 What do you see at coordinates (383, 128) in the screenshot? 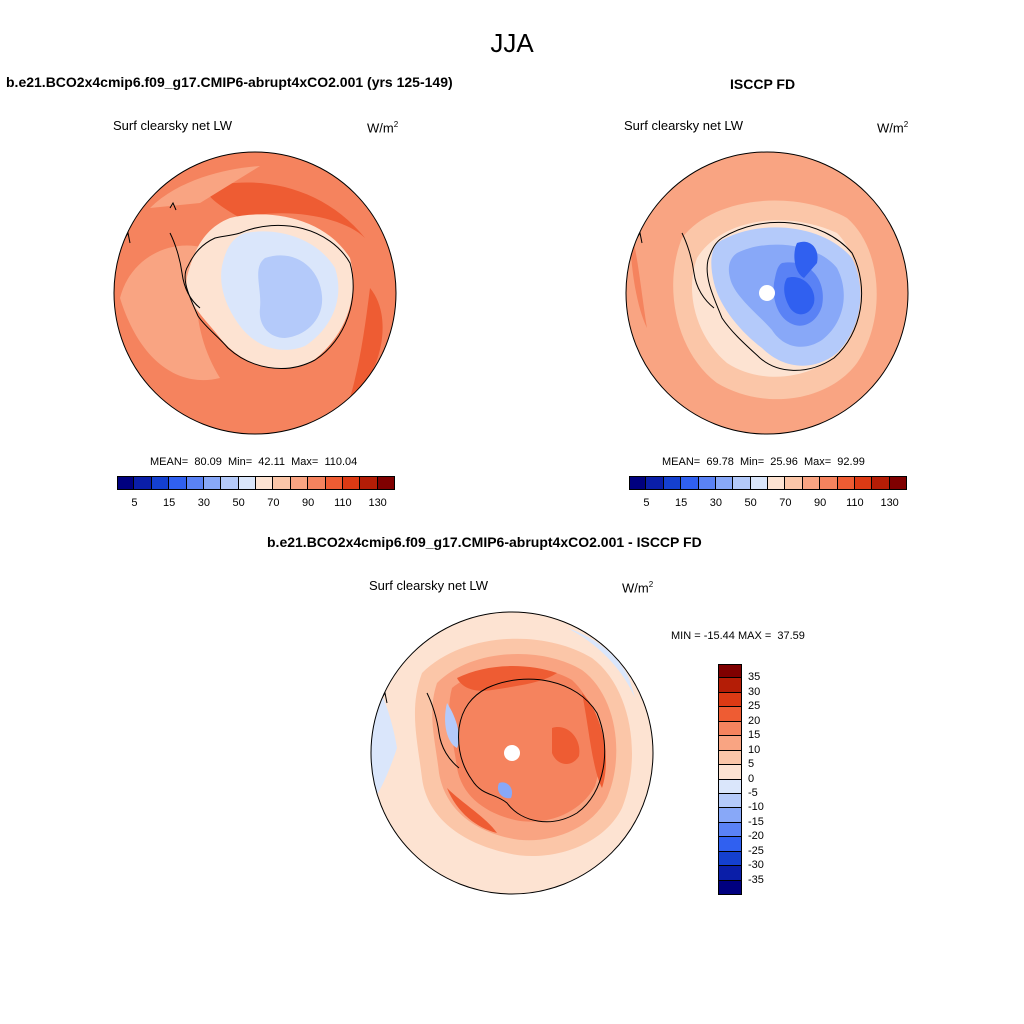
I see `units-label-model: W/m2` at bounding box center [383, 128].